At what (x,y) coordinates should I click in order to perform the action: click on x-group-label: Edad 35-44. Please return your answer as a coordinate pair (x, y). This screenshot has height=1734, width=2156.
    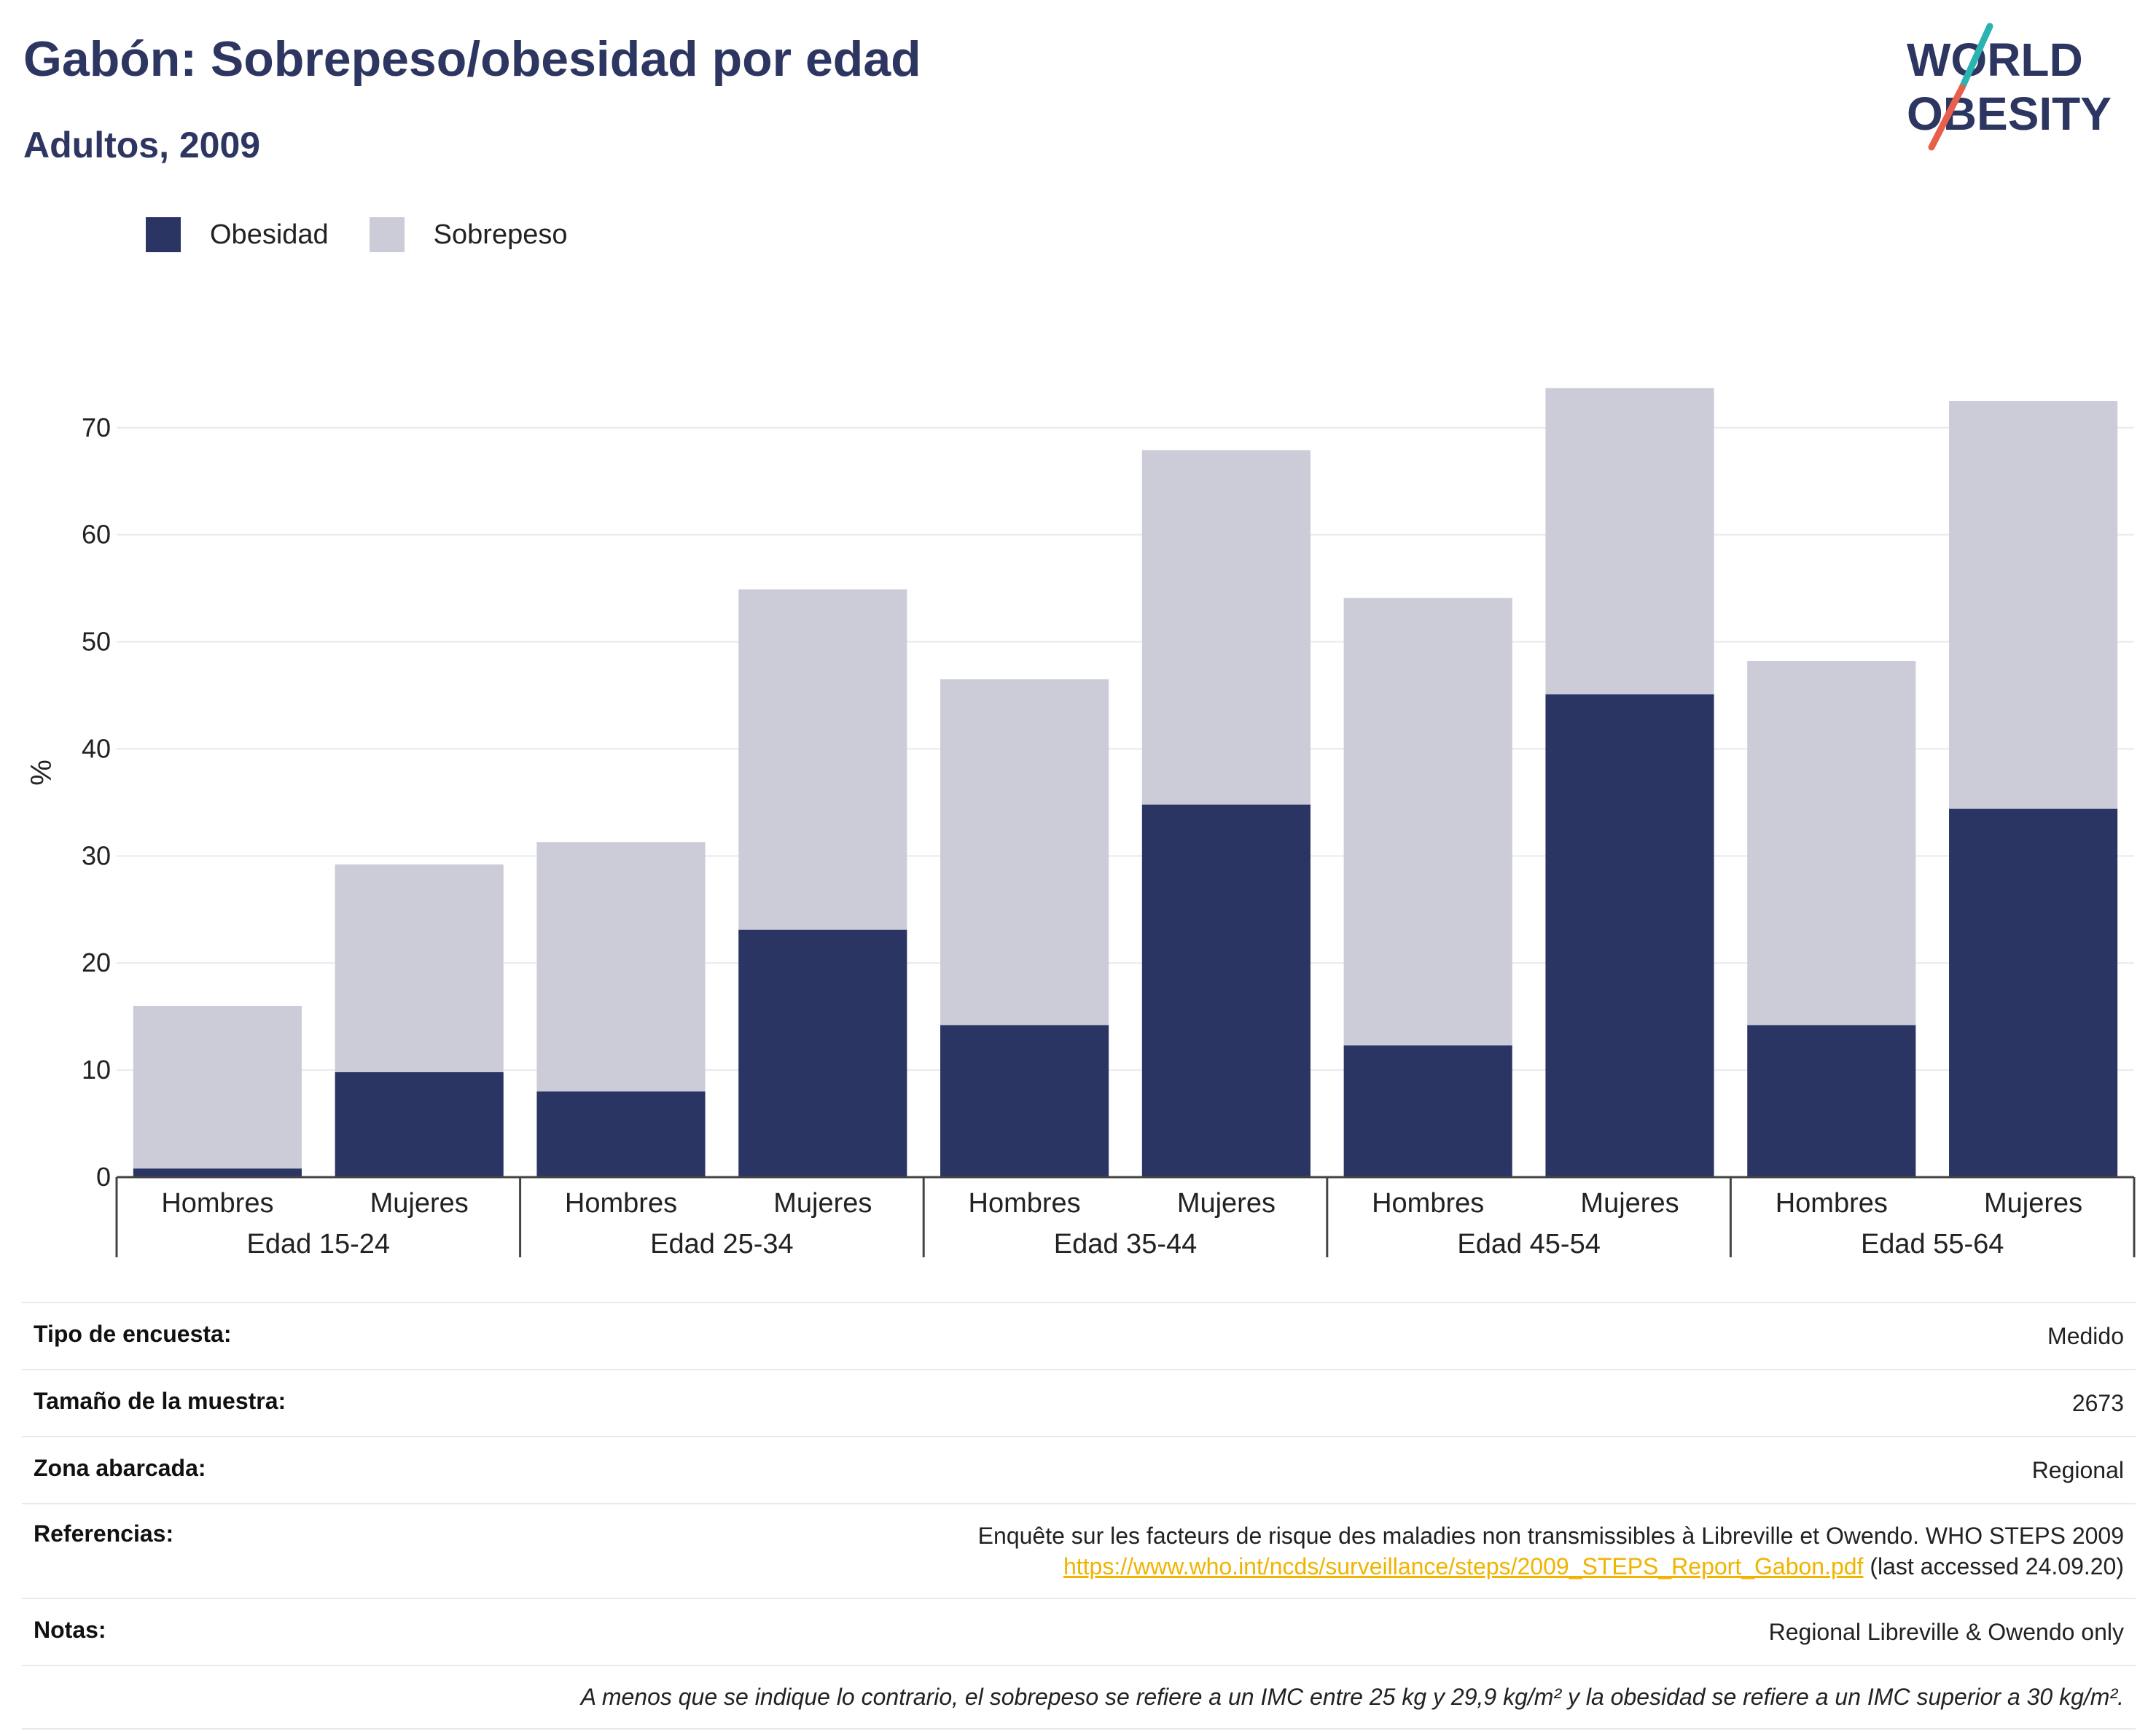
    Looking at the image, I should click on (1126, 1245).